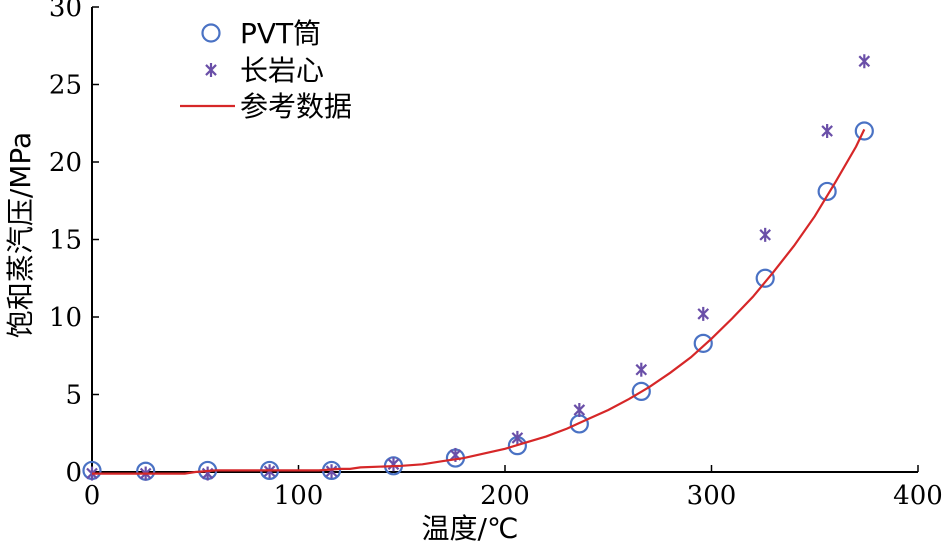 Image resolution: width=945 pixels, height=544 pixels. What do you see at coordinates (918, 496) in the screenshot?
I see `x-tick-label: 400` at bounding box center [918, 496].